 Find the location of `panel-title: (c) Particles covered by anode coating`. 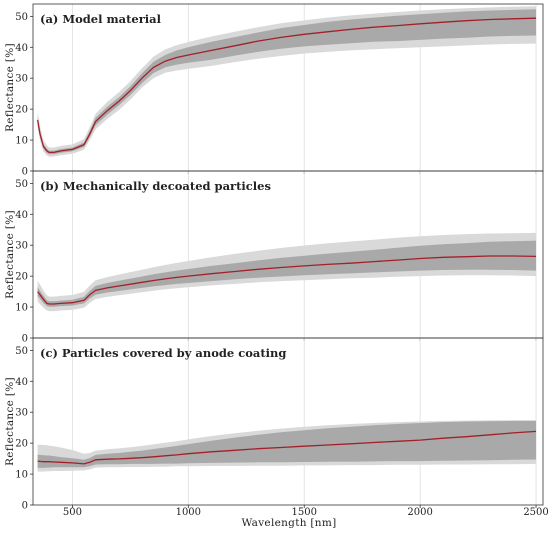

panel-title: (c) Particles covered by anode coating is located at coordinates (163, 353).